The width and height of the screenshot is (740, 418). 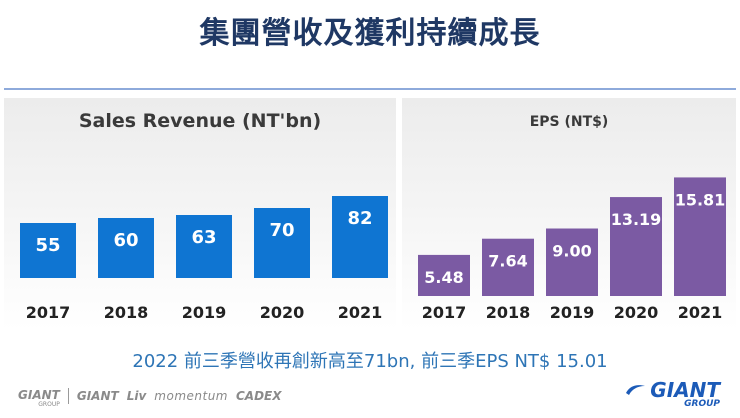 What do you see at coordinates (97, 396) in the screenshot?
I see `brand-giant: GIANT` at bounding box center [97, 396].